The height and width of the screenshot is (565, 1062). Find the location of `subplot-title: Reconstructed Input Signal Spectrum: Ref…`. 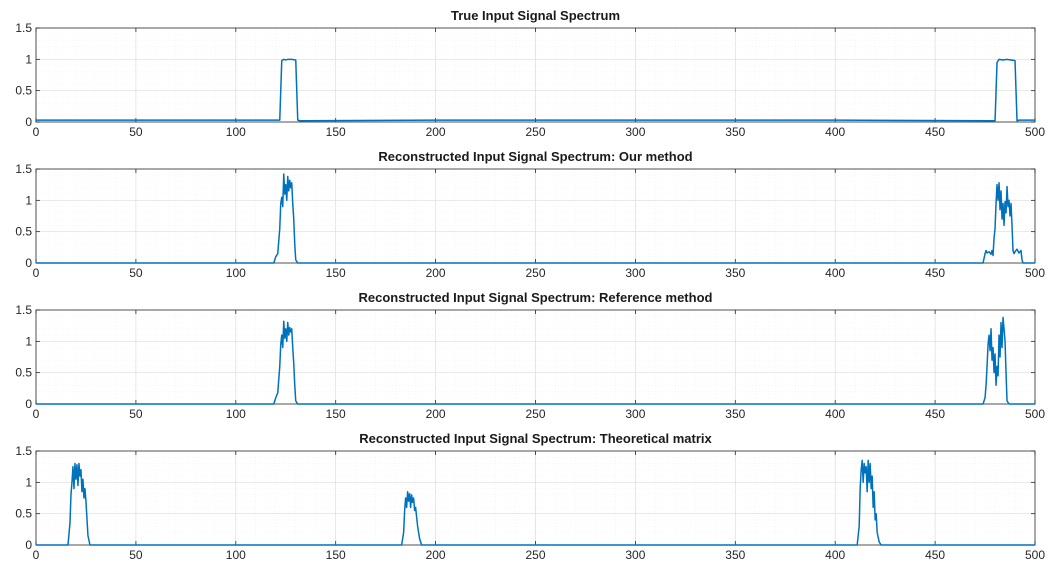

subplot-title: Reconstructed Input Signal Spectrum: Ref… is located at coordinates (536, 297).